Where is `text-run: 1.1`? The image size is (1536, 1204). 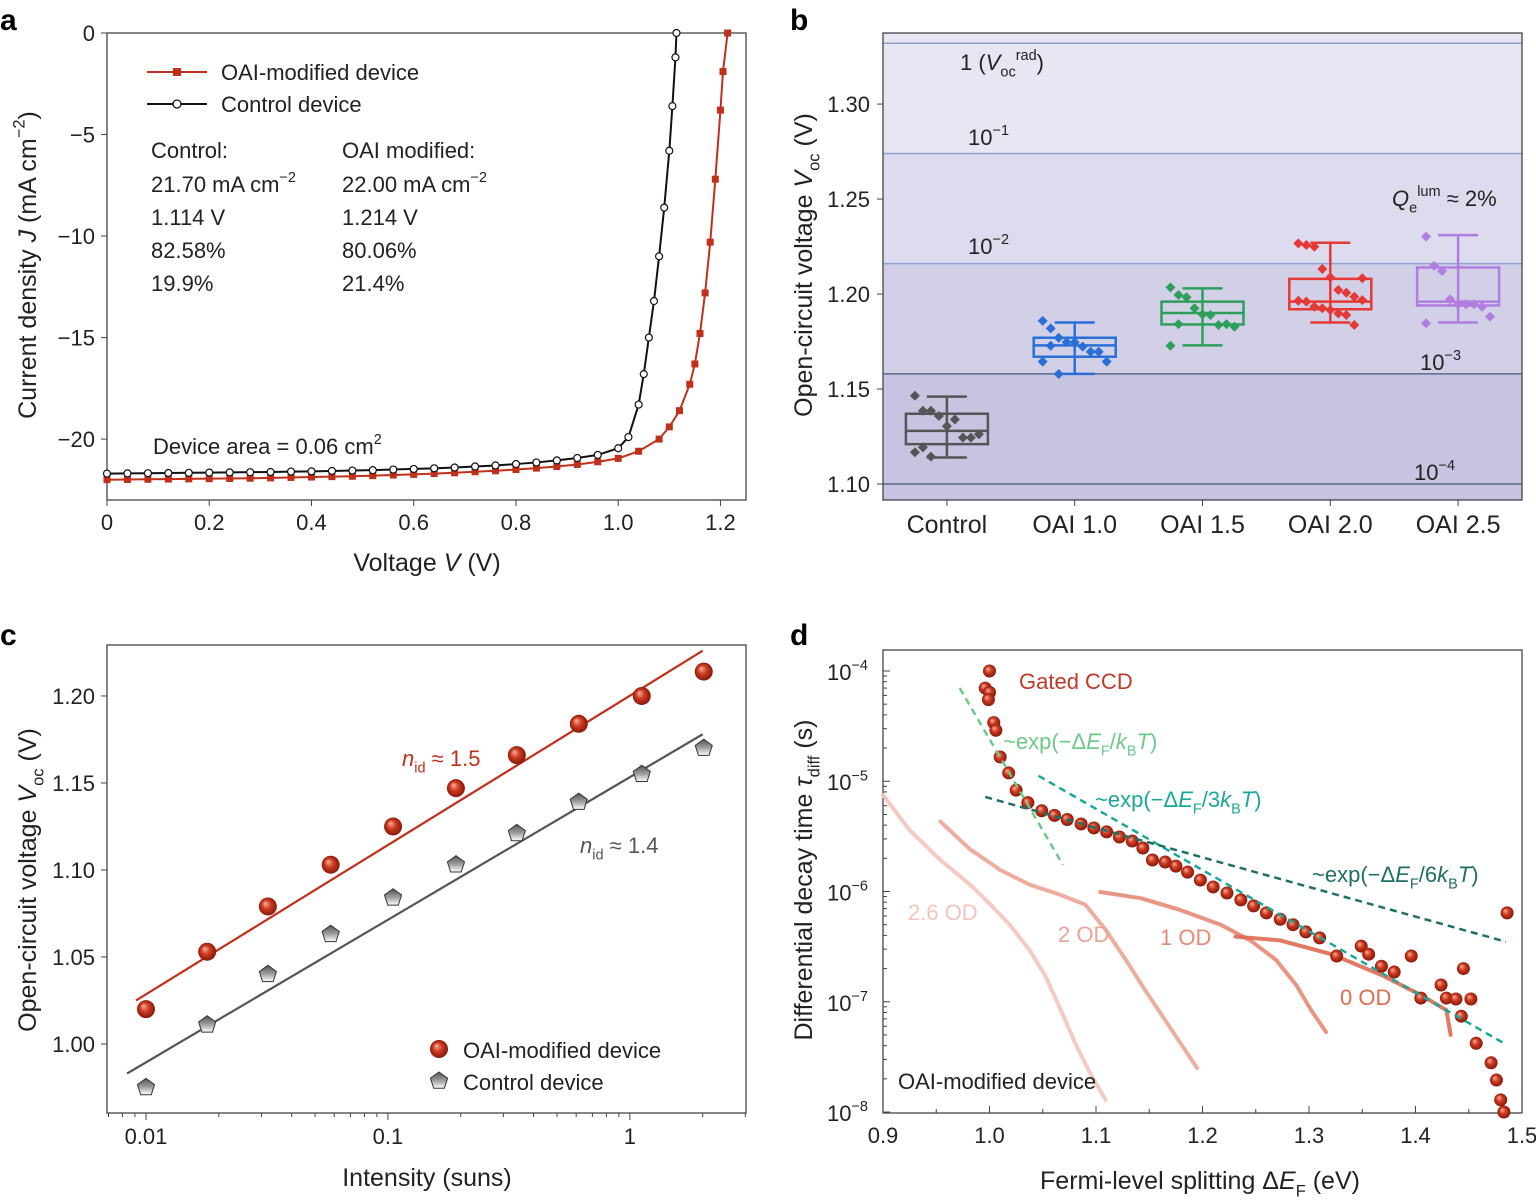 text-run: 1.1 is located at coordinates (1096, 1135).